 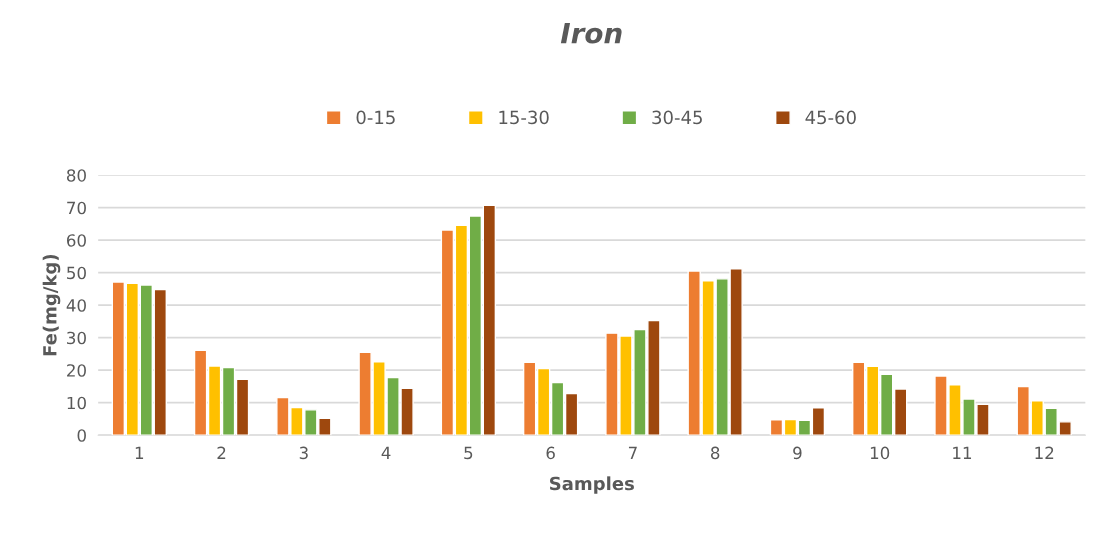 I want to click on y-tick-label: 60, so click(x=76, y=240).